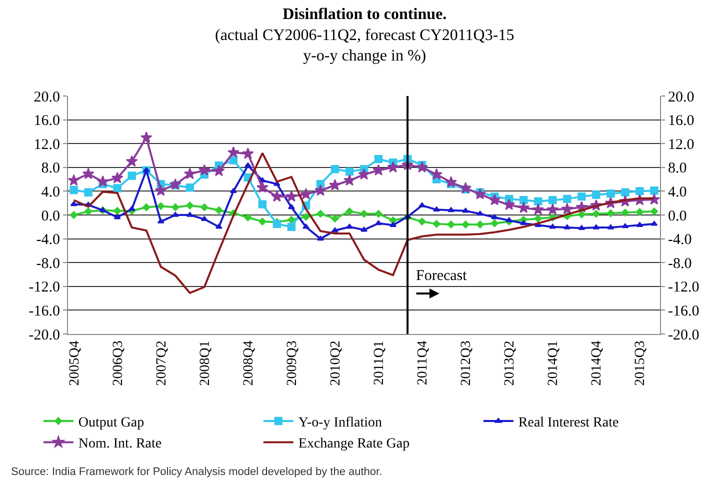 The width and height of the screenshot is (726, 484). What do you see at coordinates (48, 240) in the screenshot?
I see `y-tick-label: -4.0` at bounding box center [48, 240].